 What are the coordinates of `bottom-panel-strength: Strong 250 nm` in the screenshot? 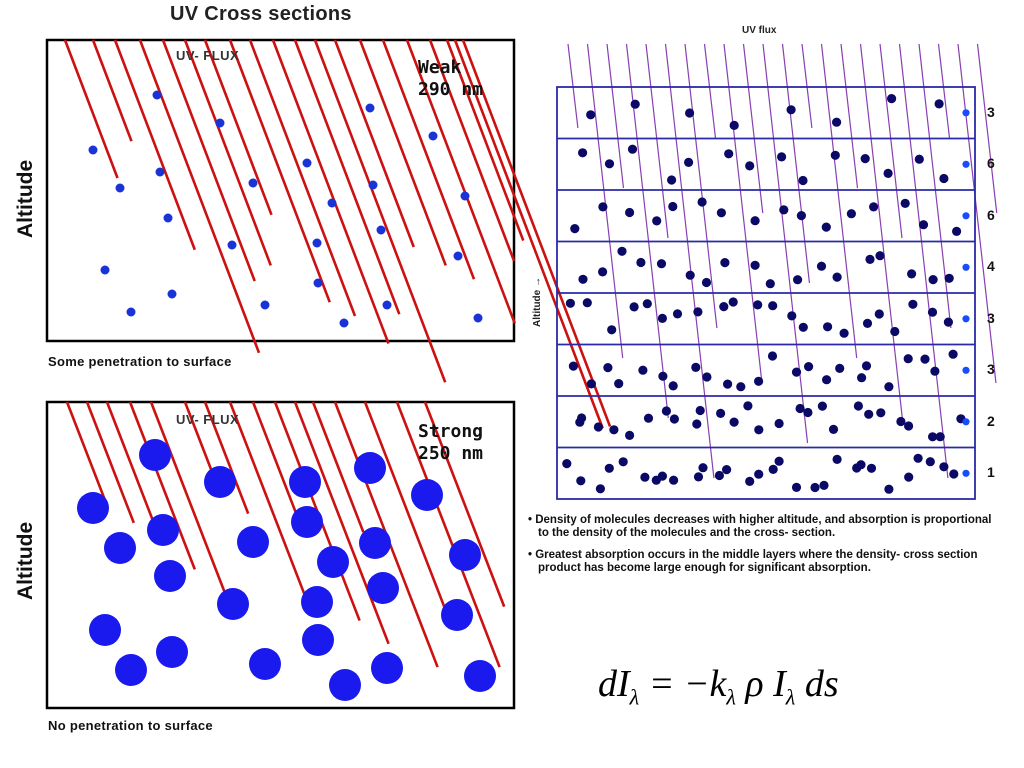 It's located at (450, 443).